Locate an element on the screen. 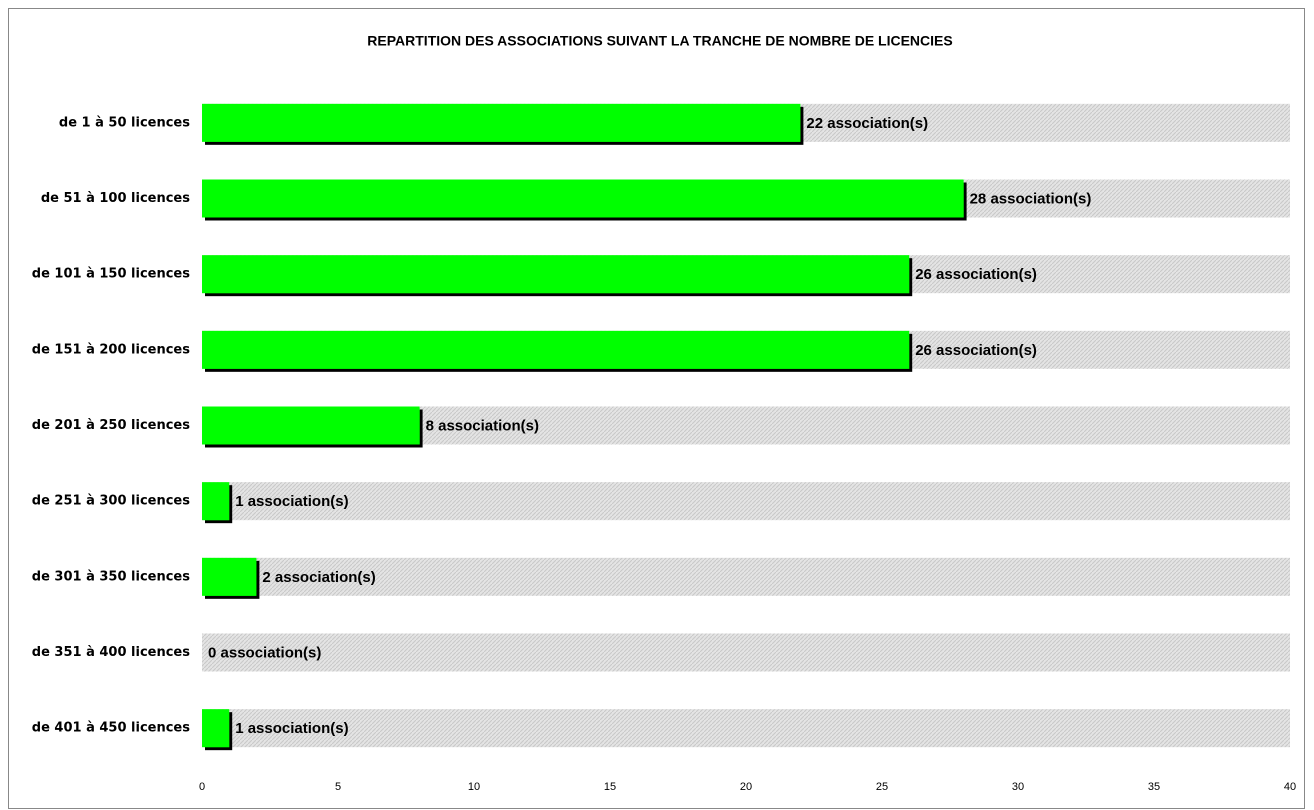  x-tick-label: 25 is located at coordinates (882, 787).